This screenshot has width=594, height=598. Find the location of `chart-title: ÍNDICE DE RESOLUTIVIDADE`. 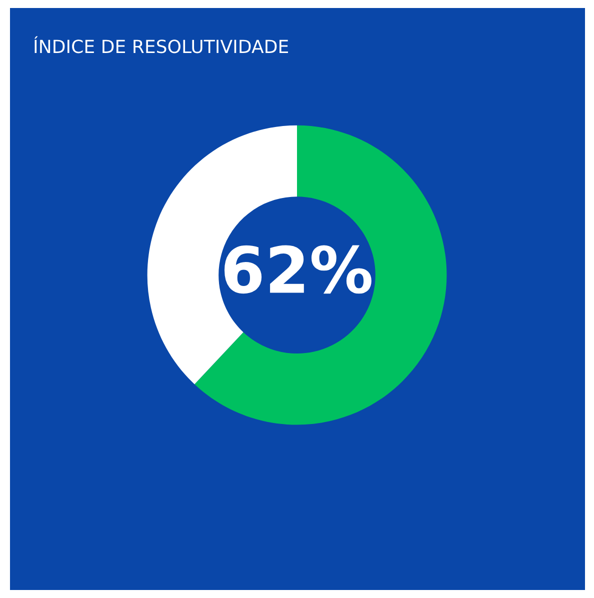

chart-title: ÍNDICE DE RESOLUTIVIDADE is located at coordinates (161, 45).